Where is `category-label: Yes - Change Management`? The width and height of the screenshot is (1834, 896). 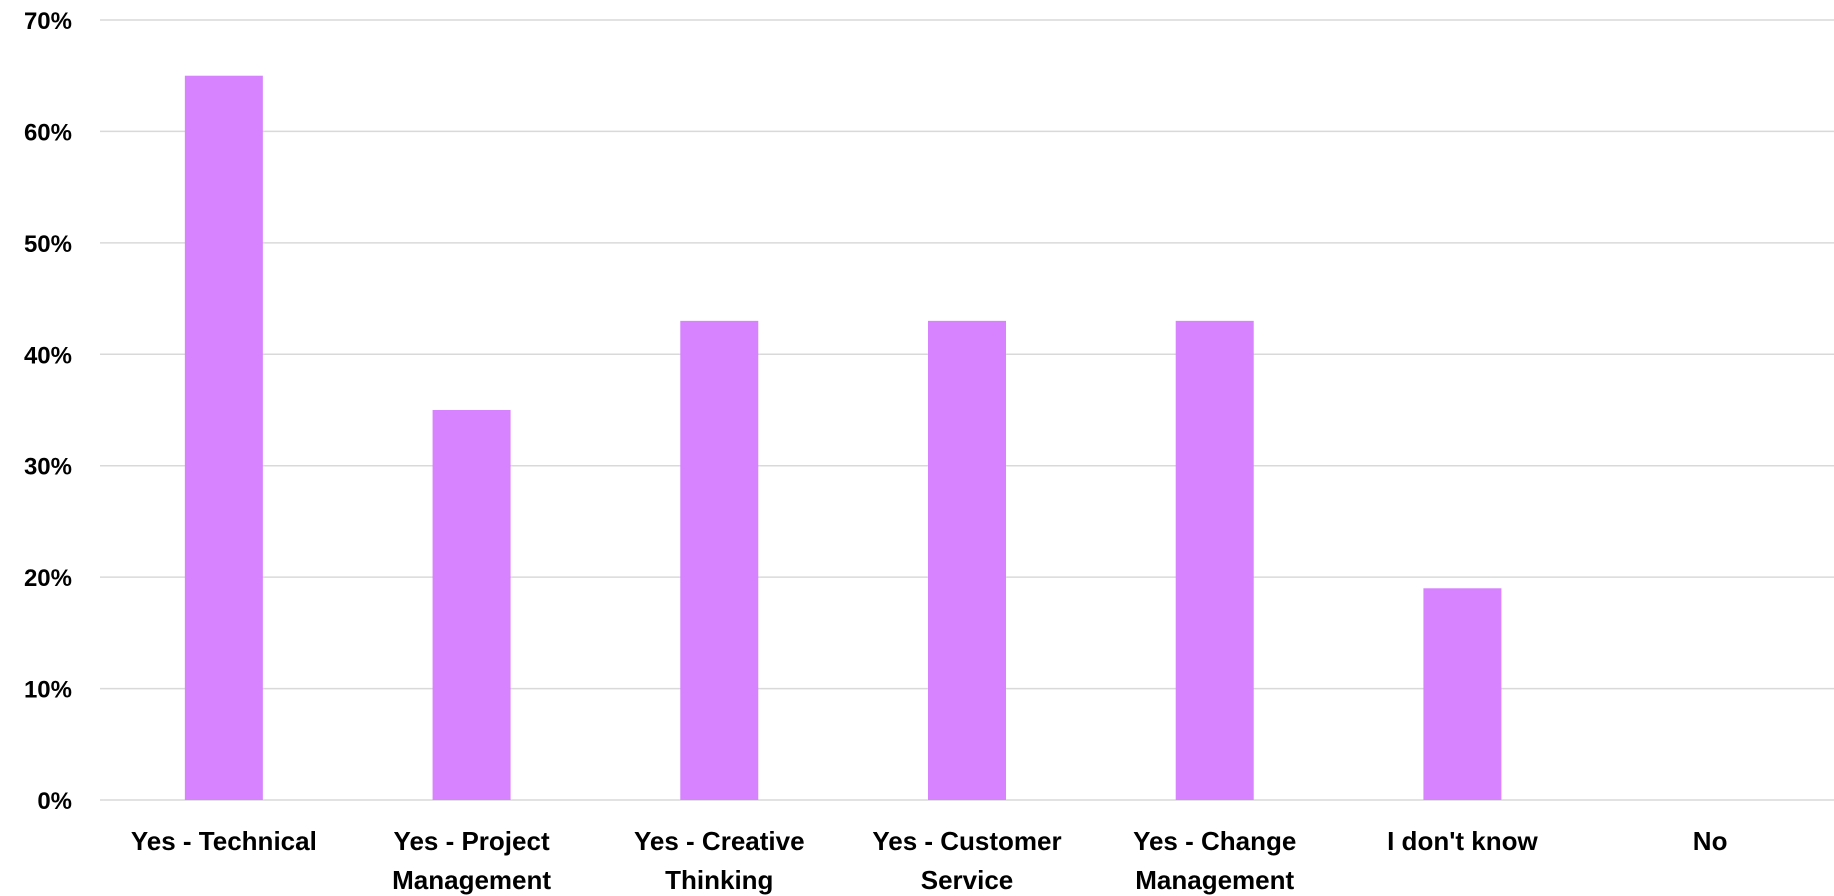 category-label: Yes - Change Management is located at coordinates (1214, 860).